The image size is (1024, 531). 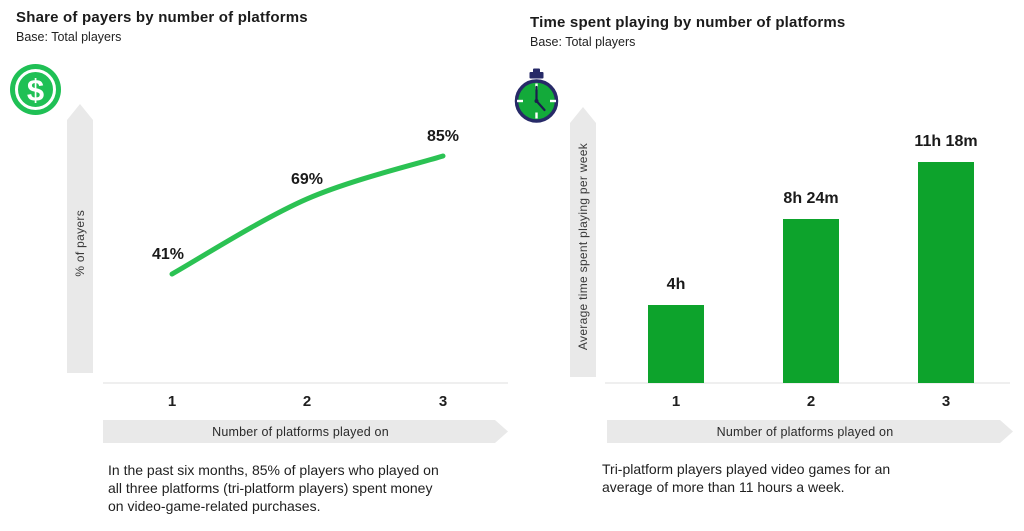 I want to click on left-chart-subtitle: Base: Total players, so click(x=69, y=37).